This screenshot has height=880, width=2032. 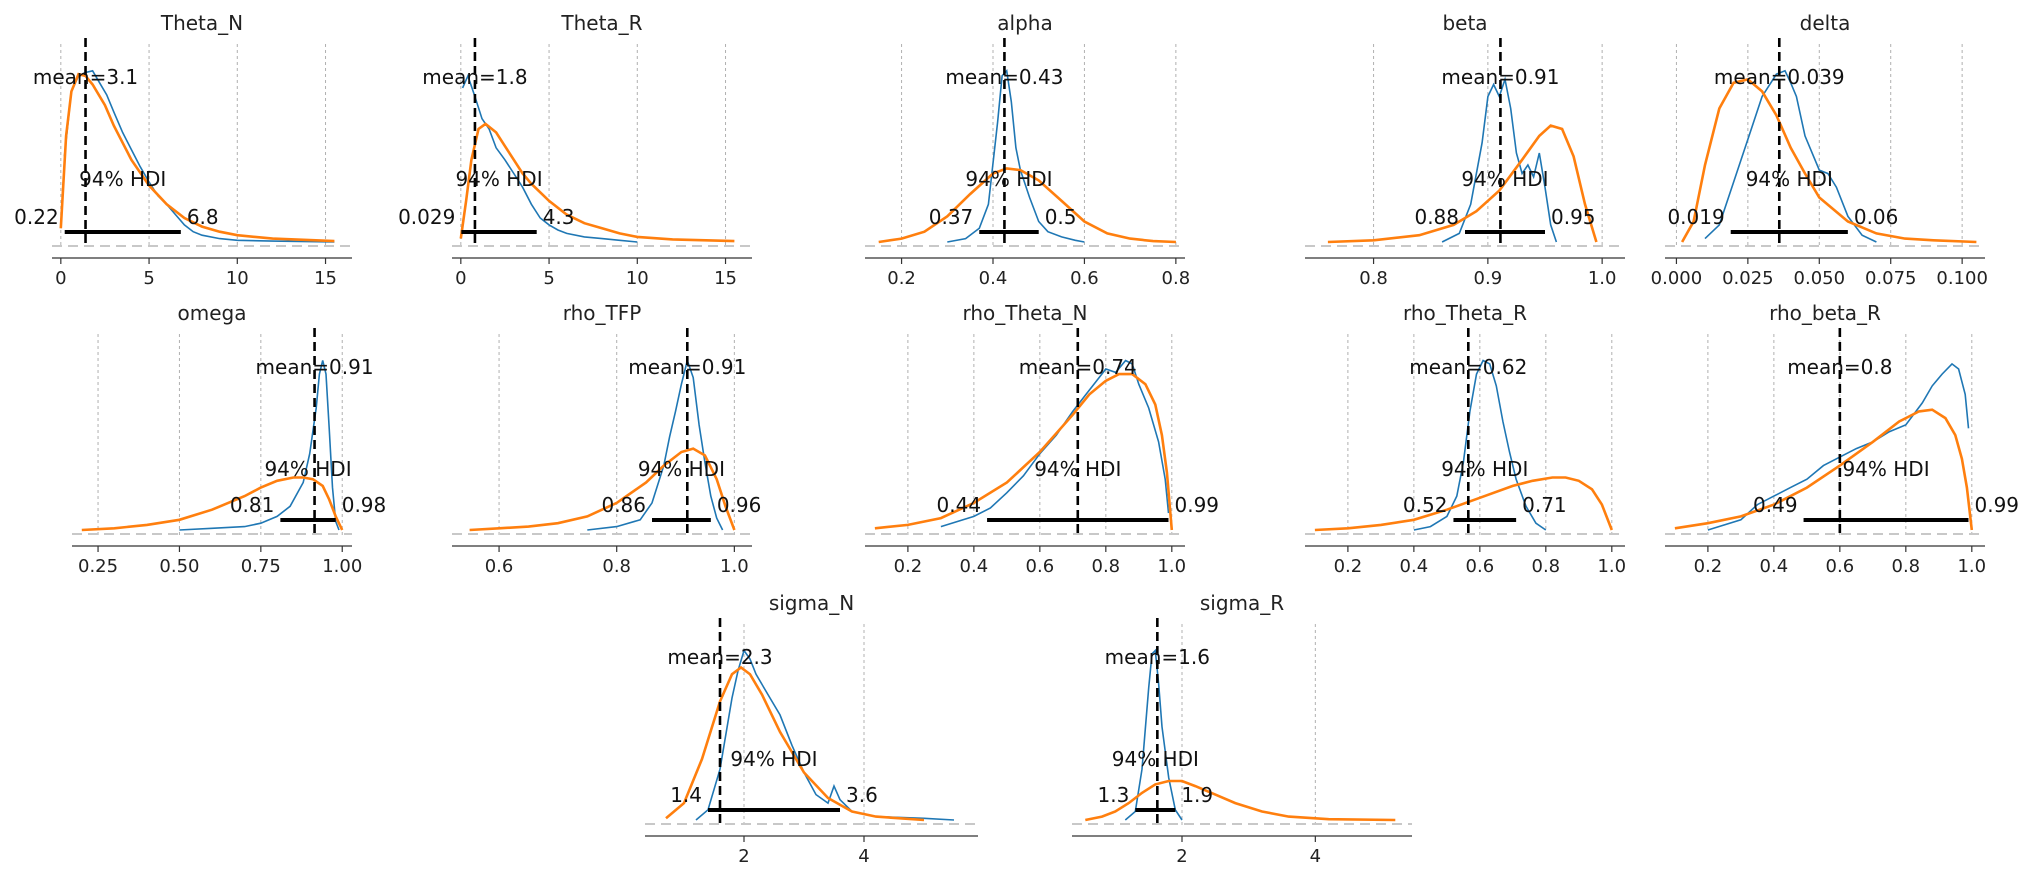 What do you see at coordinates (1876, 217) in the screenshot?
I see `hdi-upper-label: 0.06` at bounding box center [1876, 217].